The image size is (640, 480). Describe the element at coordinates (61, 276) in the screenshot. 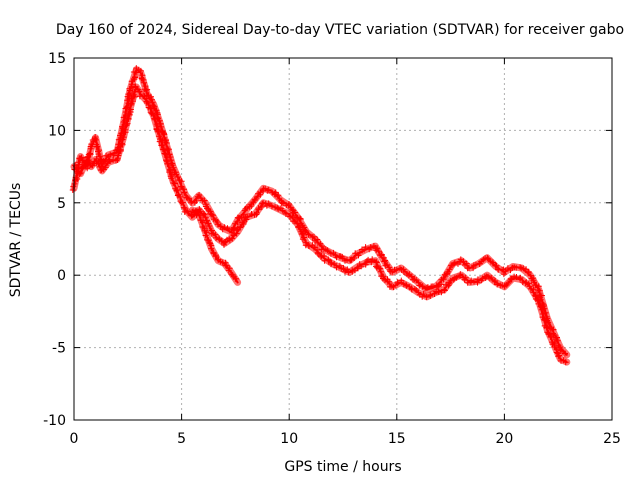

I see `y-tick-label: 0` at that location.